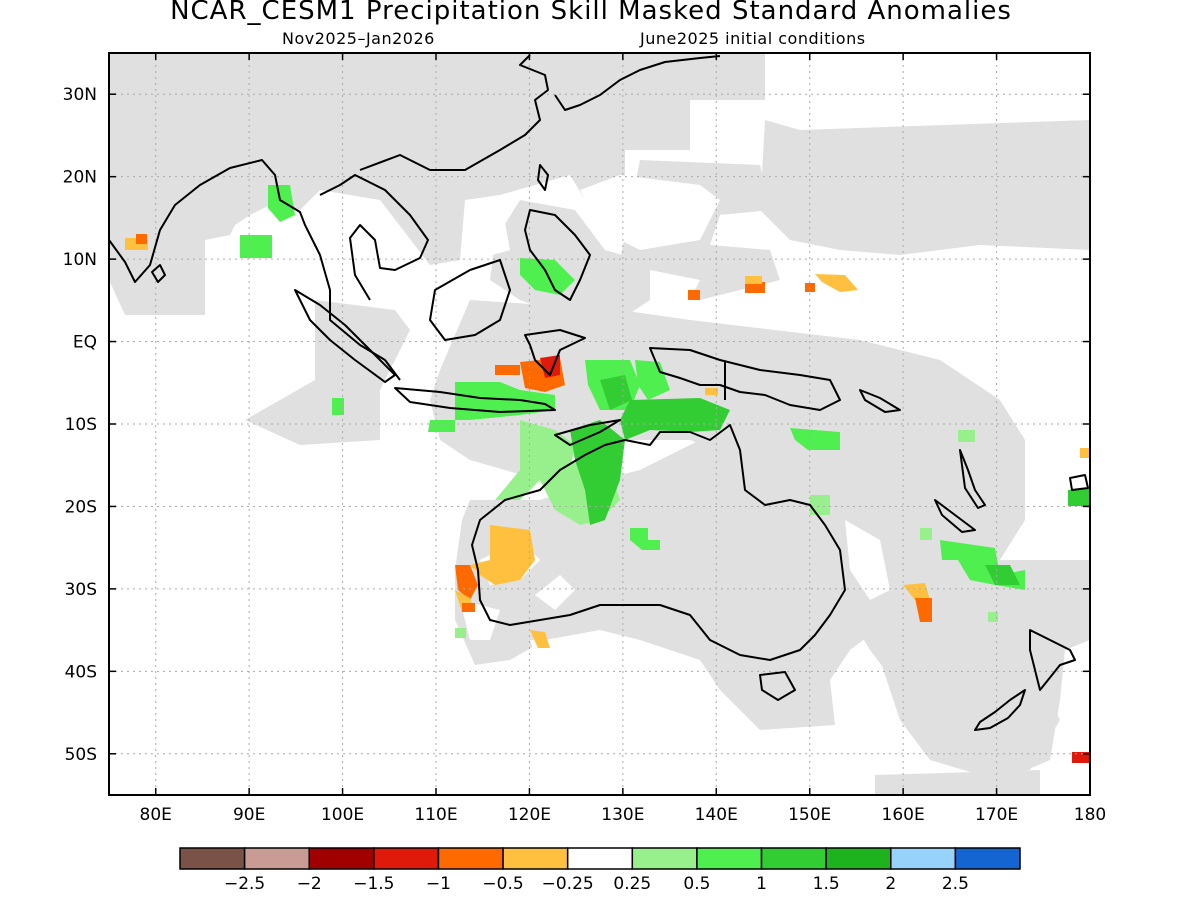 This screenshot has height=900, width=1200. Describe the element at coordinates (622, 815) in the screenshot. I see `lon-label: 130E` at that location.